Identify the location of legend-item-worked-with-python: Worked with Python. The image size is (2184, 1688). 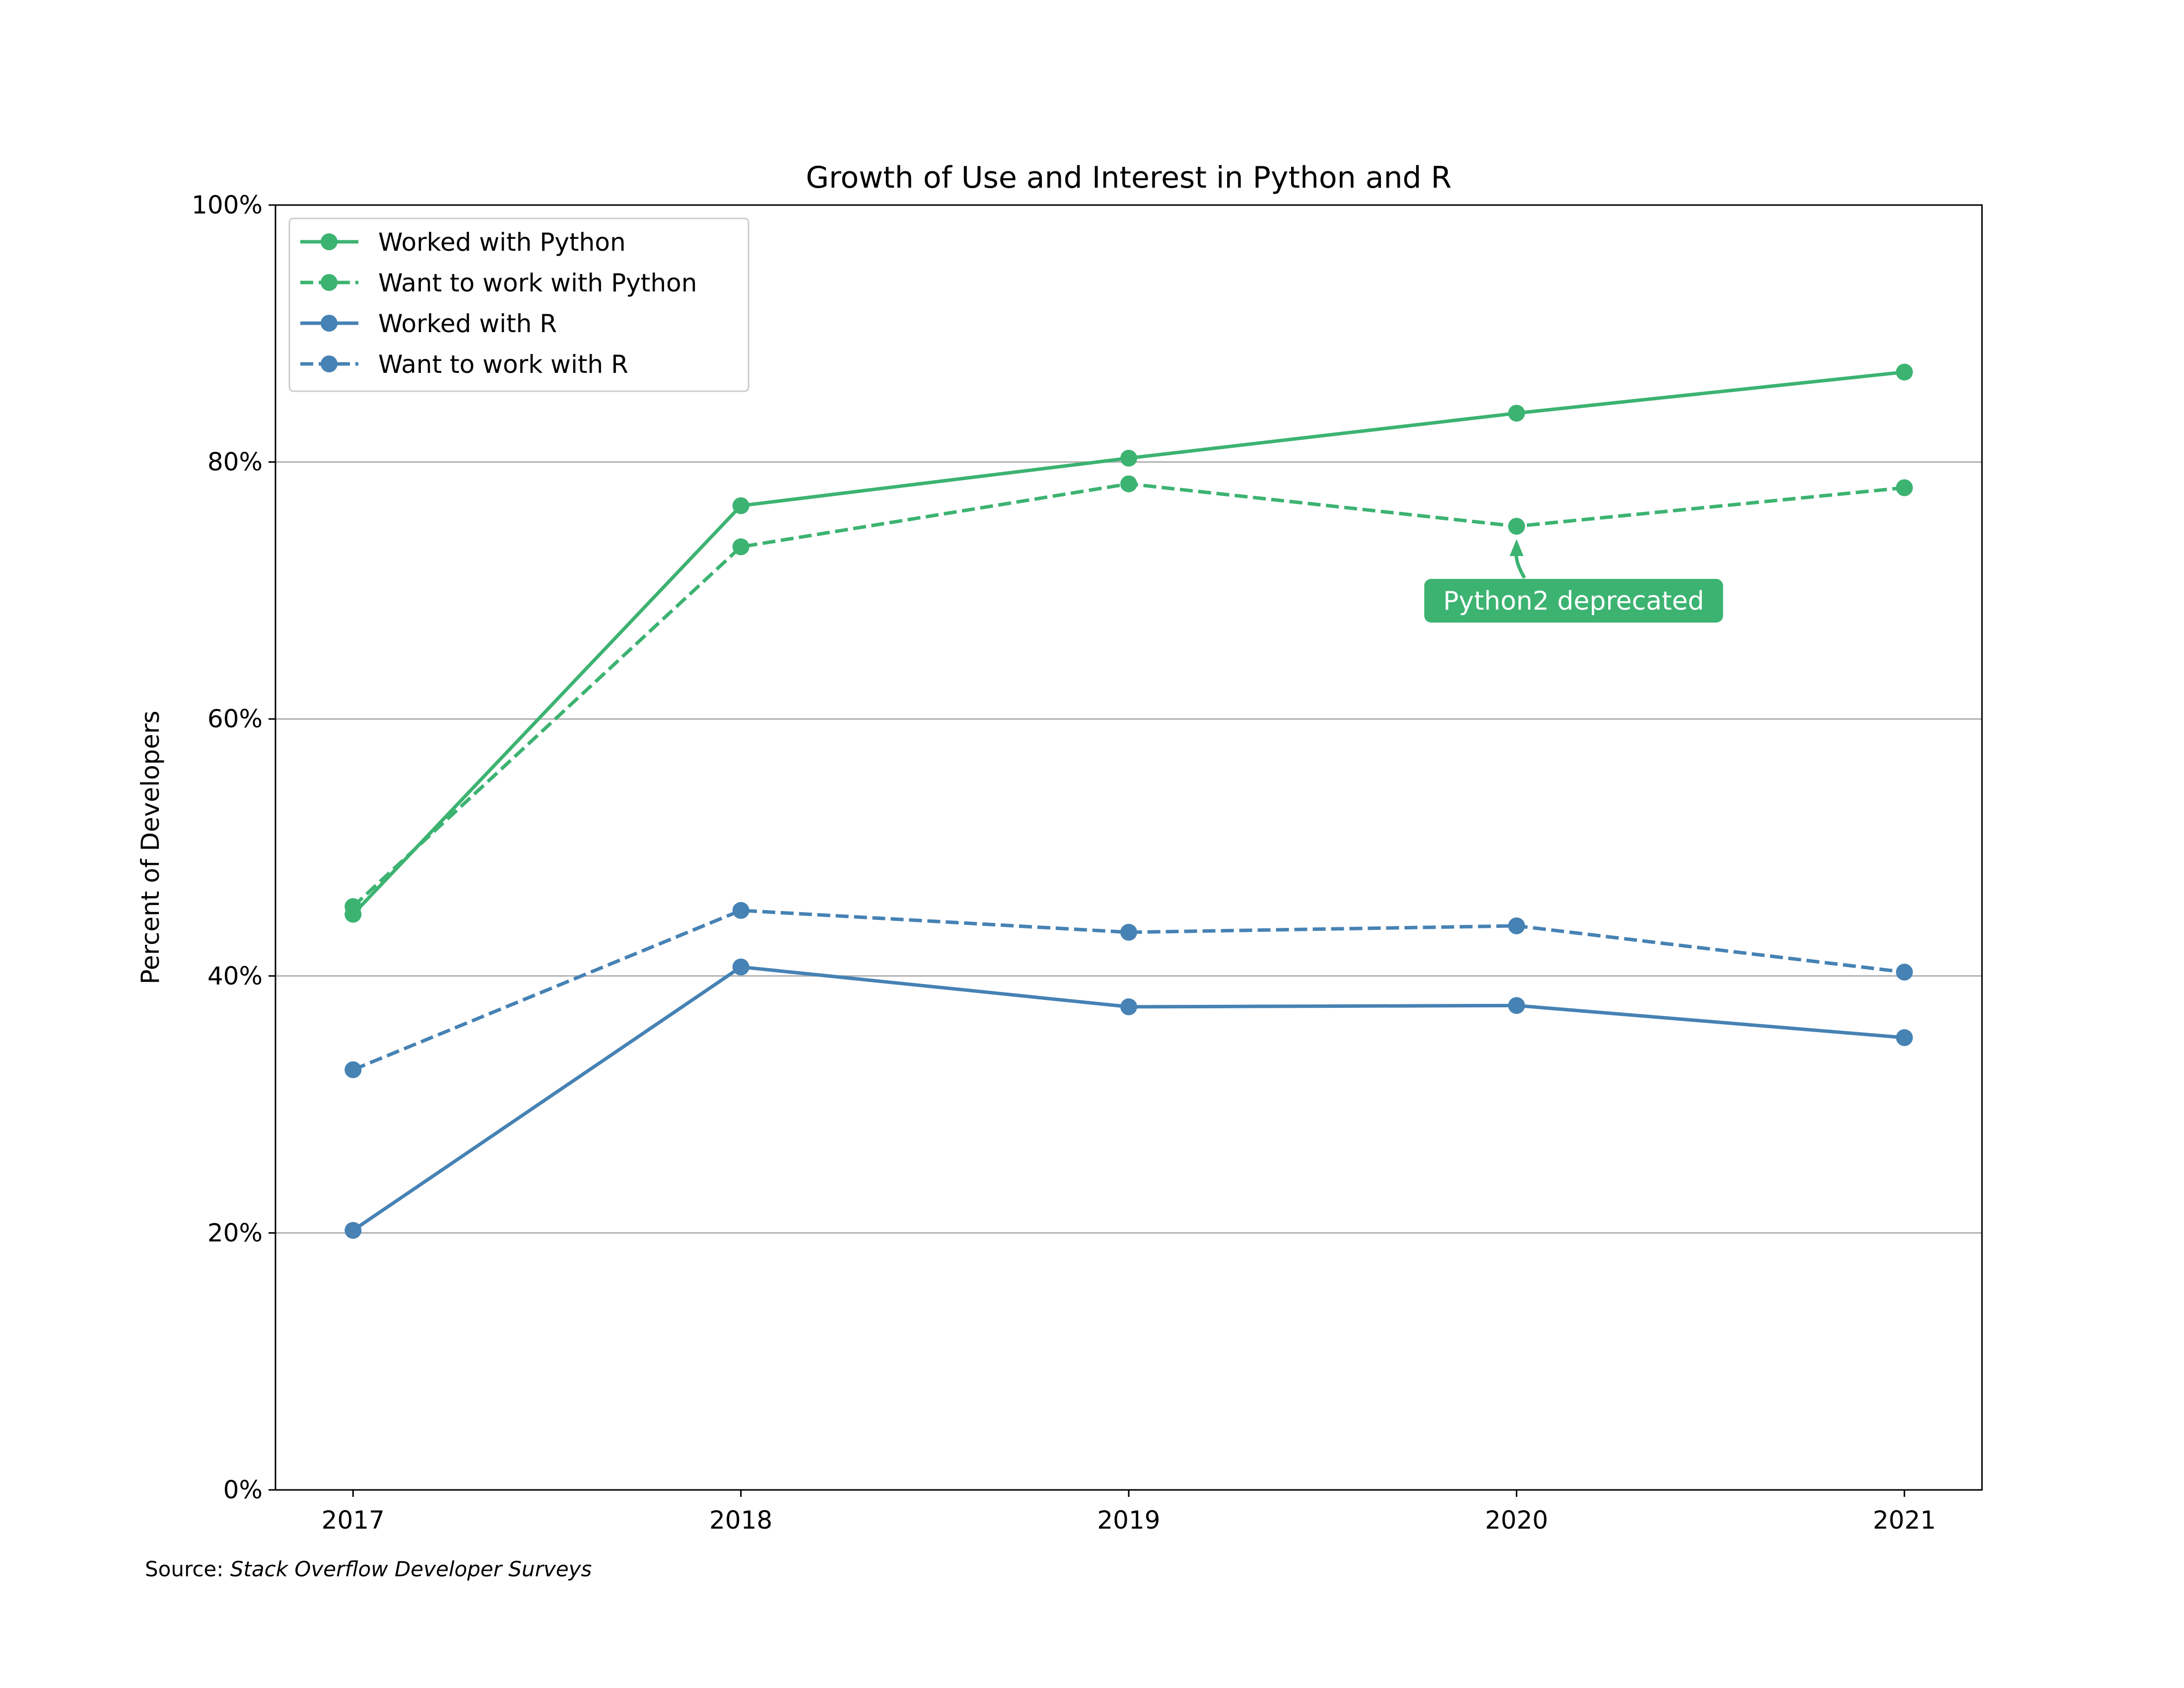
(463, 242).